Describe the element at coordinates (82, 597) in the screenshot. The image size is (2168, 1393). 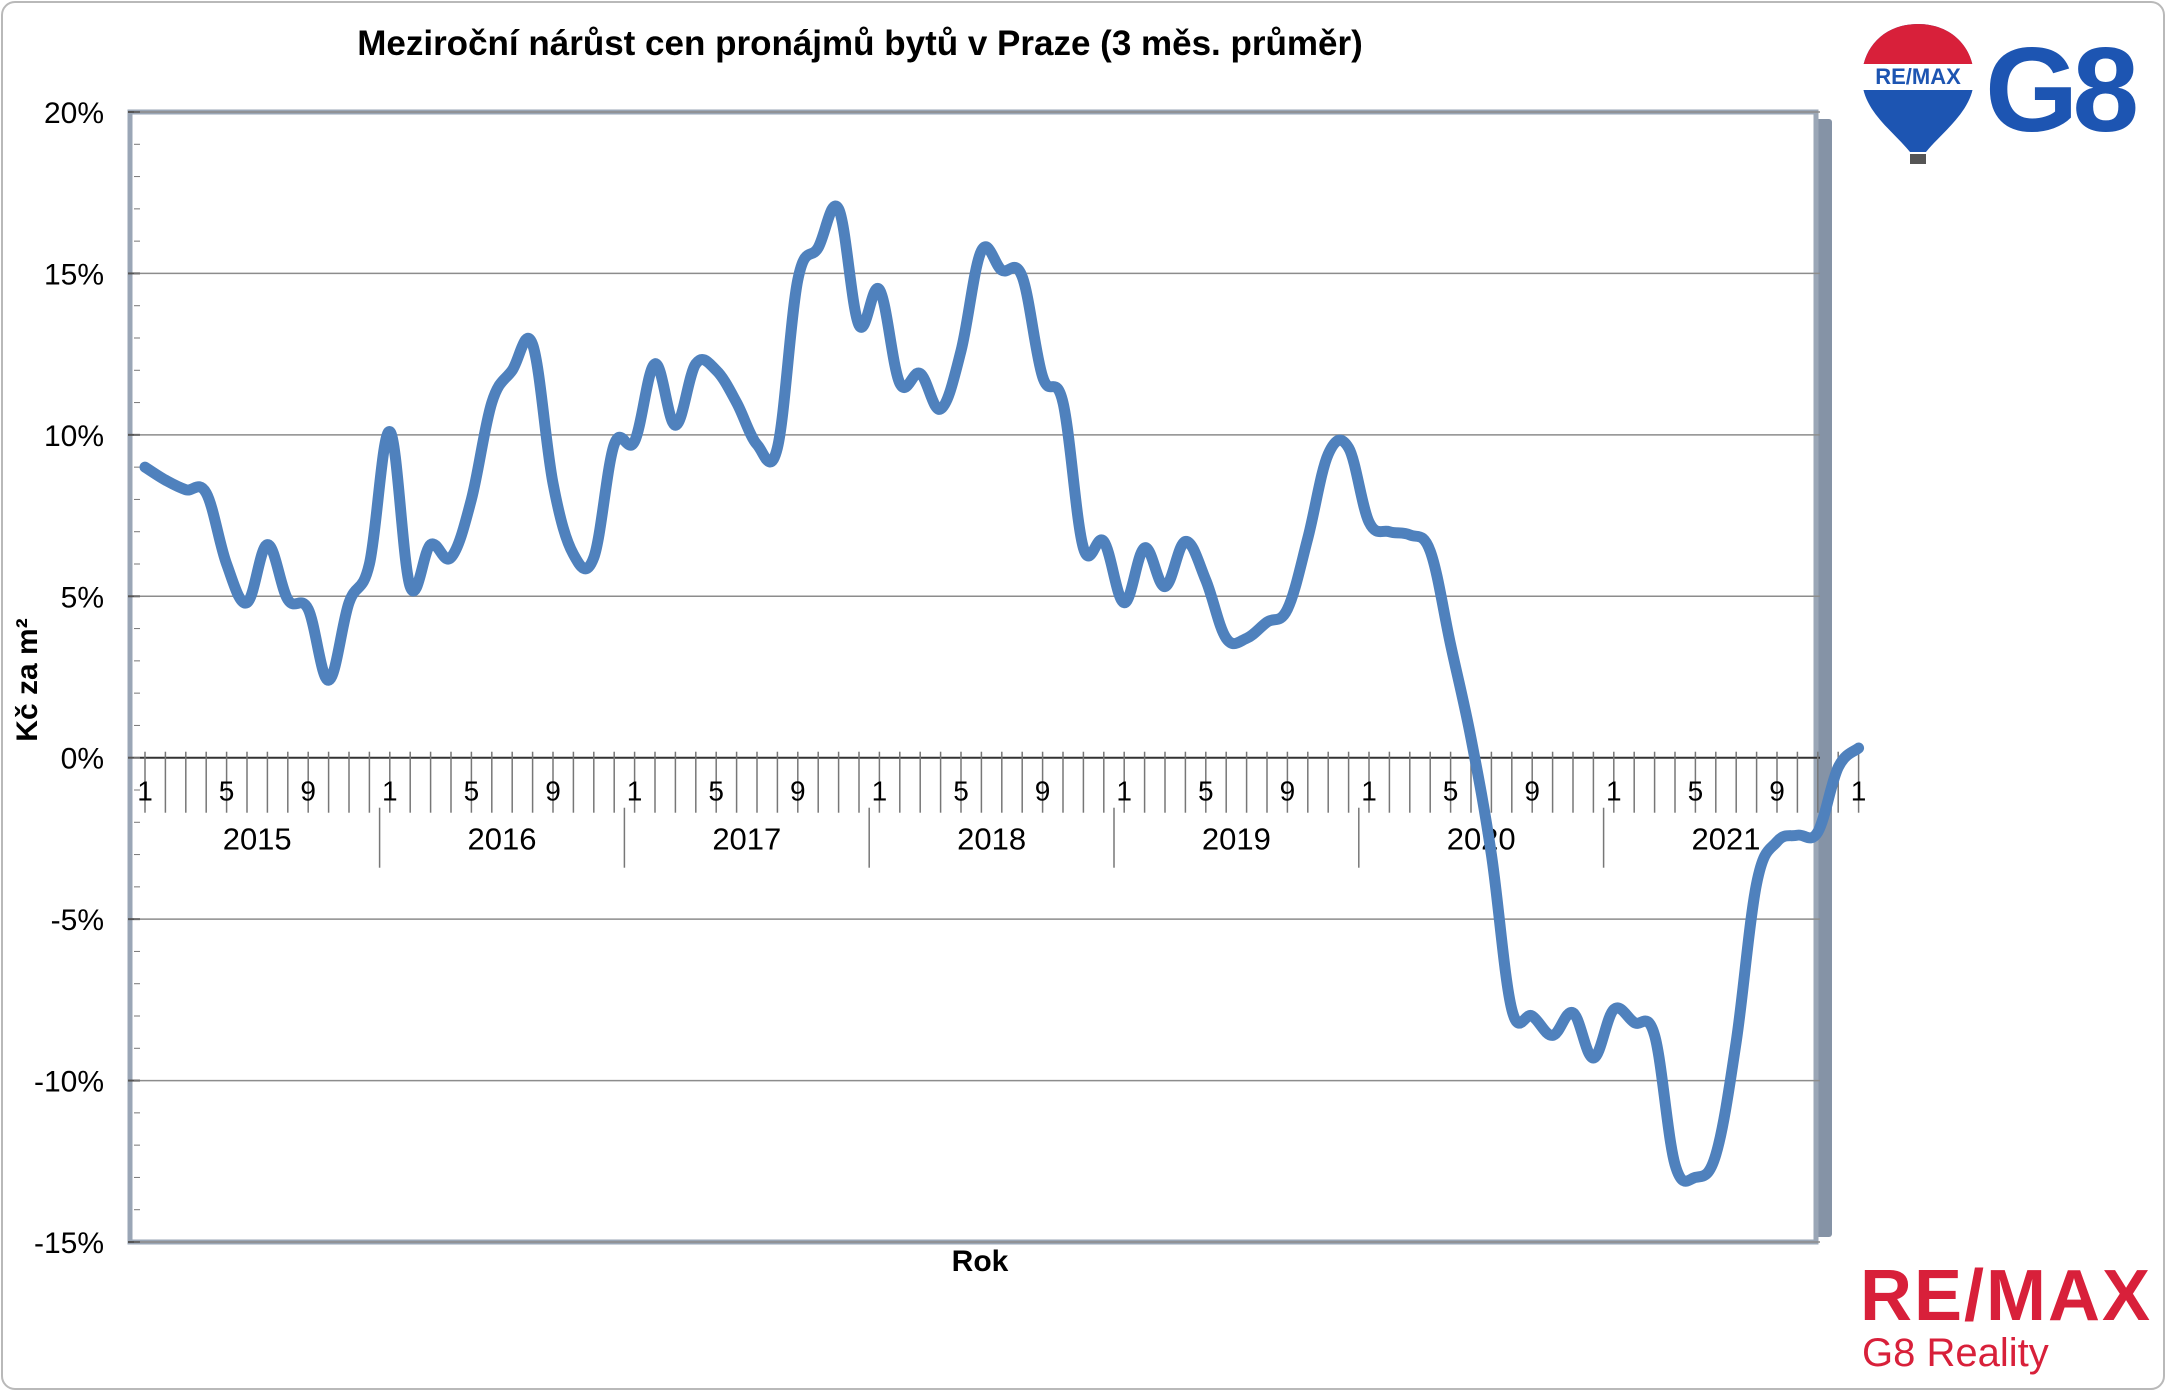
I see `y-tick-label: 5%` at that location.